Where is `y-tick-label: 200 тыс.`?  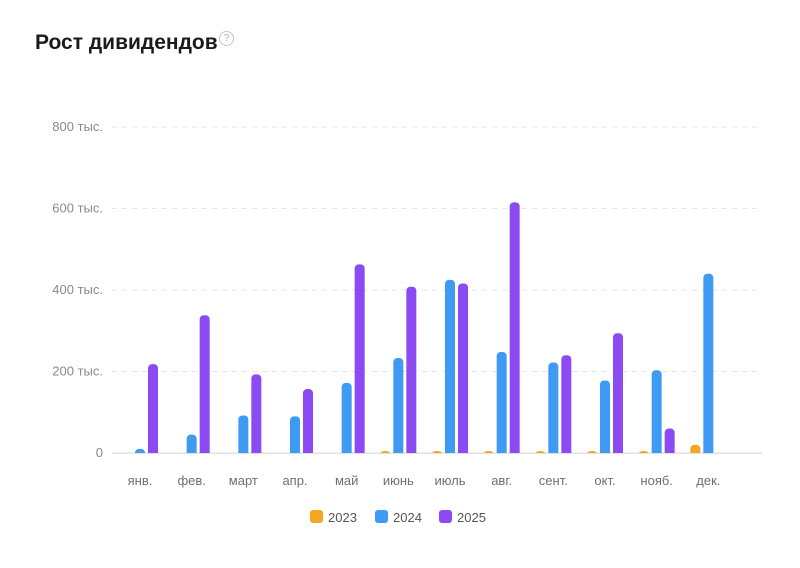
y-tick-label: 200 тыс. is located at coordinates (77, 371).